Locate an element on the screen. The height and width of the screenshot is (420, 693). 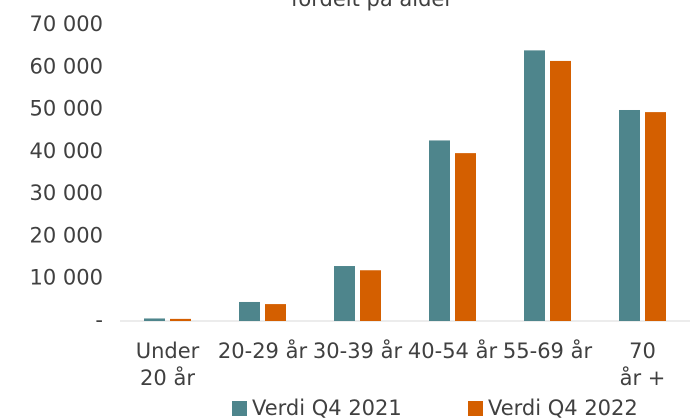
x-tick-label: 55-69 år is located at coordinates (548, 350).